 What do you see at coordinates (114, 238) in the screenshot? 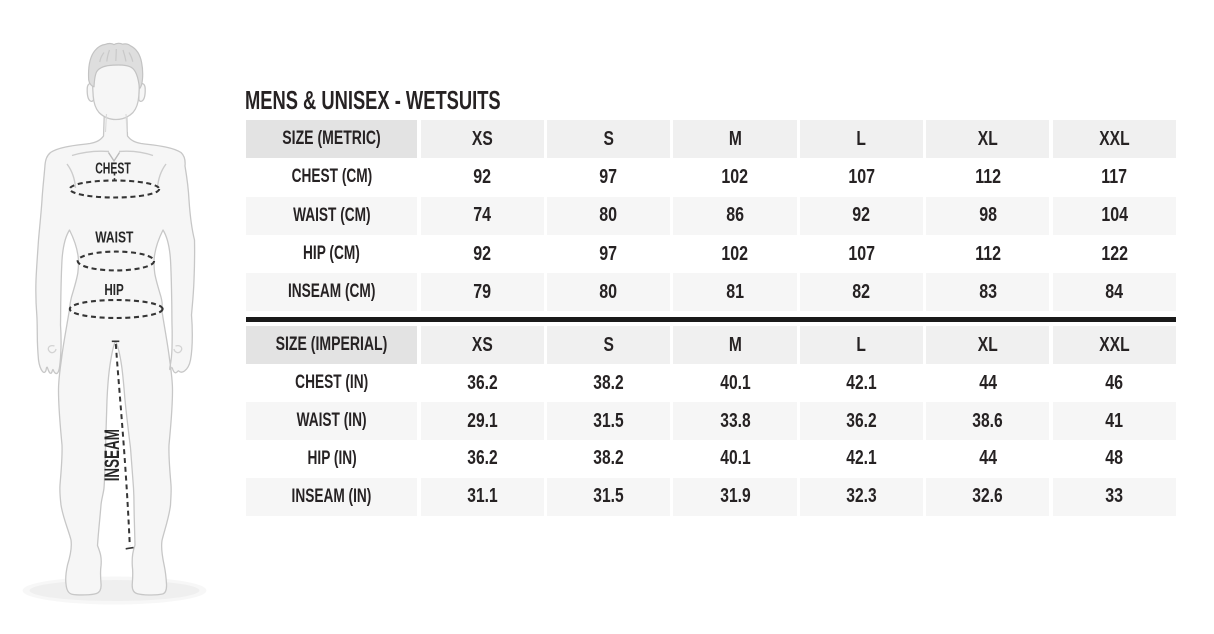
I see `svg-text: WAIST` at bounding box center [114, 238].